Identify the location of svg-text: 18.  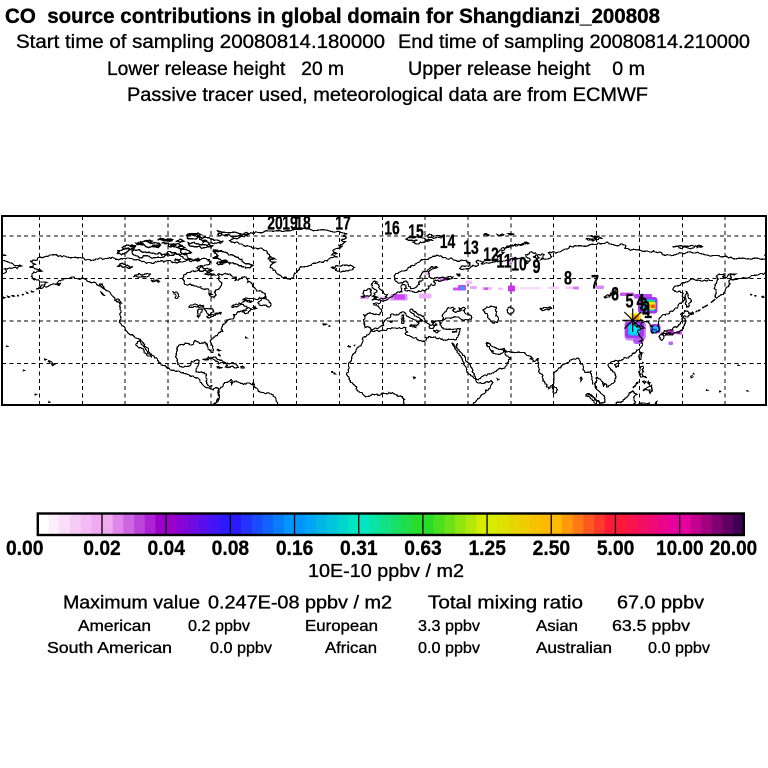
(303, 223).